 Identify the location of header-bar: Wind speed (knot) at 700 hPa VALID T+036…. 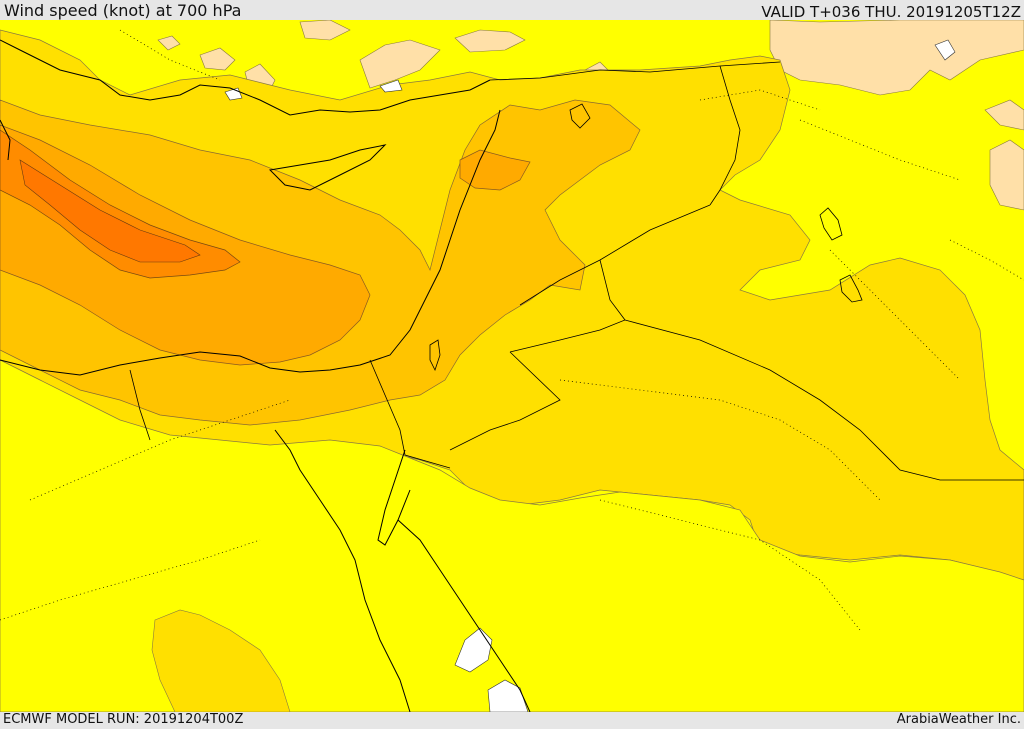
(512, 10).